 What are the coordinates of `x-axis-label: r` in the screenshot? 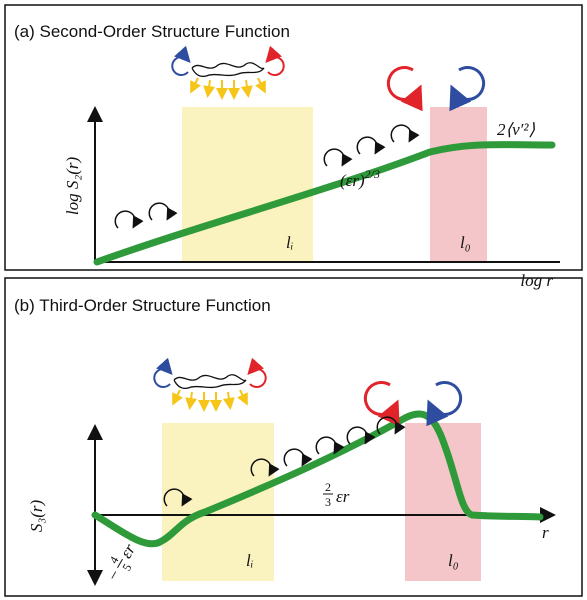 It's located at (545, 532).